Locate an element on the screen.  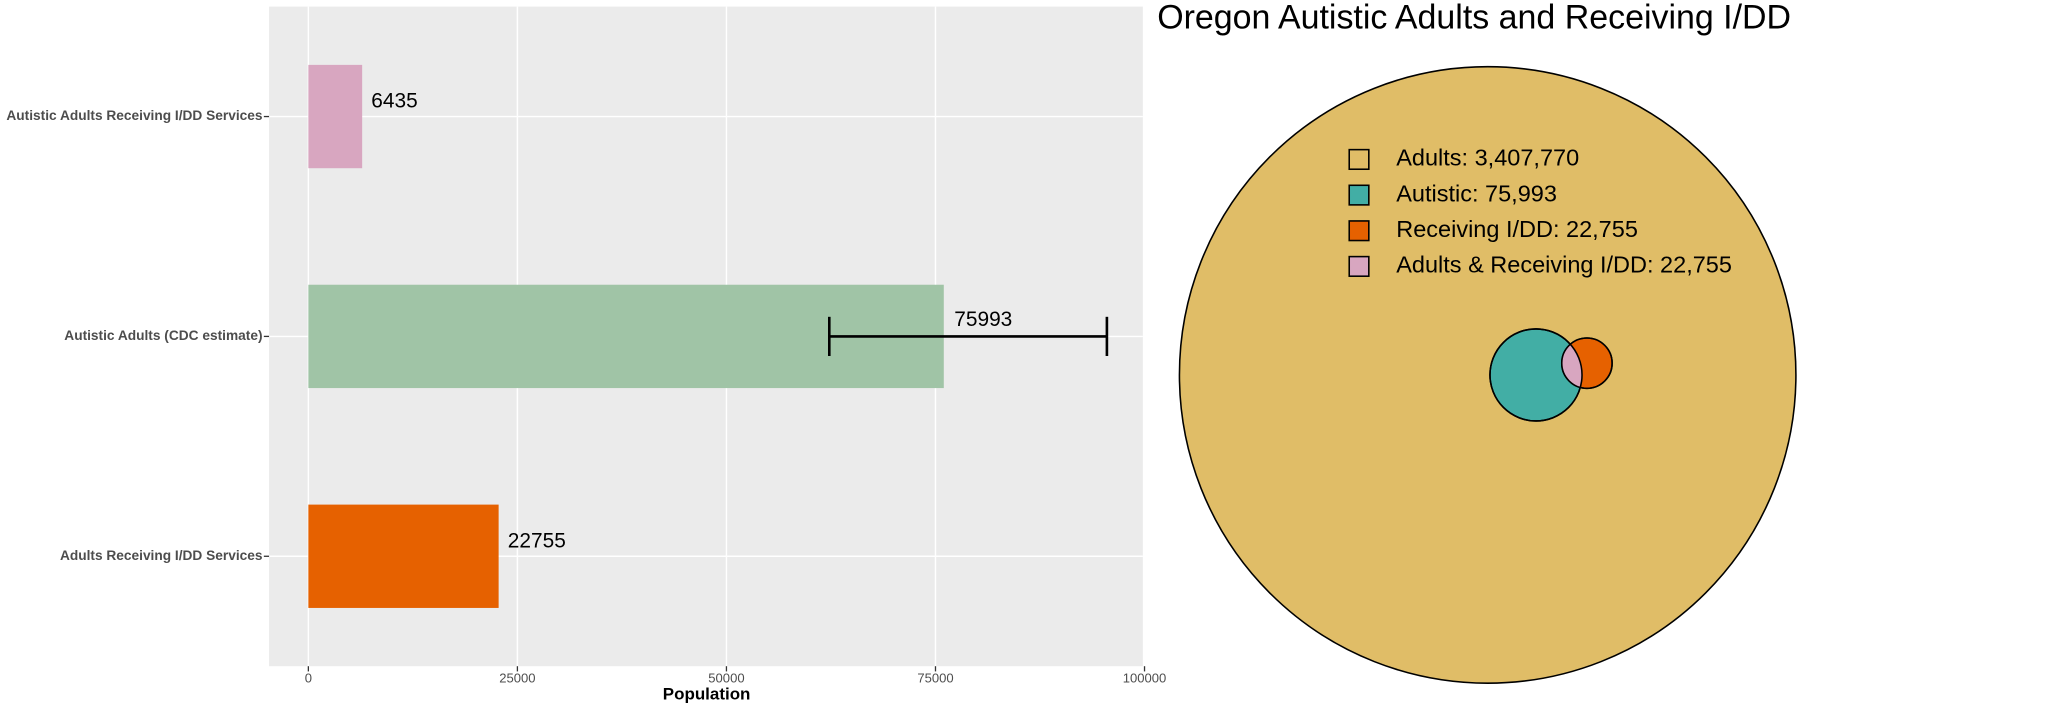
data-label: 22755 is located at coordinates (537, 540).